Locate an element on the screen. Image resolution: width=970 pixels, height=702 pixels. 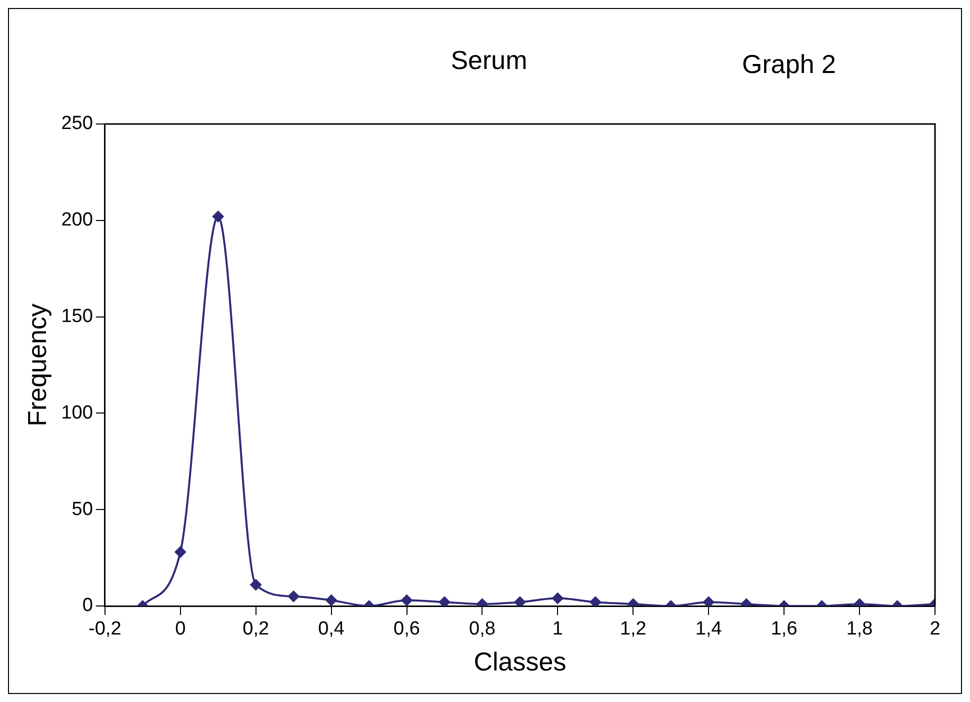
x-tick-label: 1,2 is located at coordinates (633, 629).